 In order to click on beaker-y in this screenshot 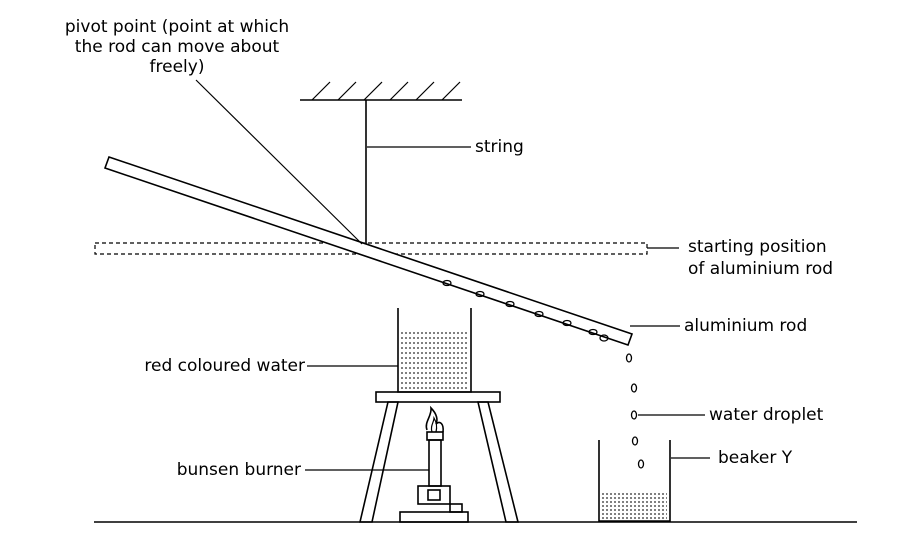, I will do `click(634, 481)`.